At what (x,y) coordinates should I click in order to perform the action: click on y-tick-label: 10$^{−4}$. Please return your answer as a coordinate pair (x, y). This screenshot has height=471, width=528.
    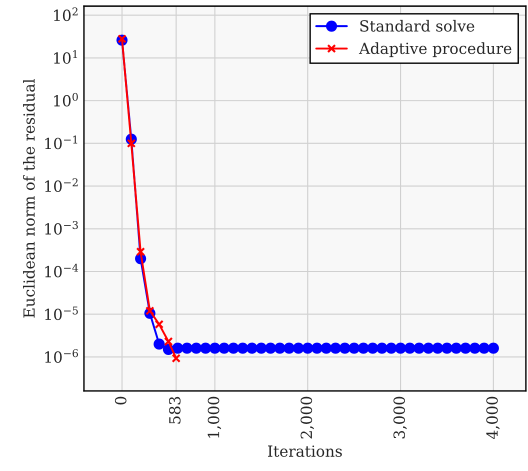
    Looking at the image, I should click on (61, 271).